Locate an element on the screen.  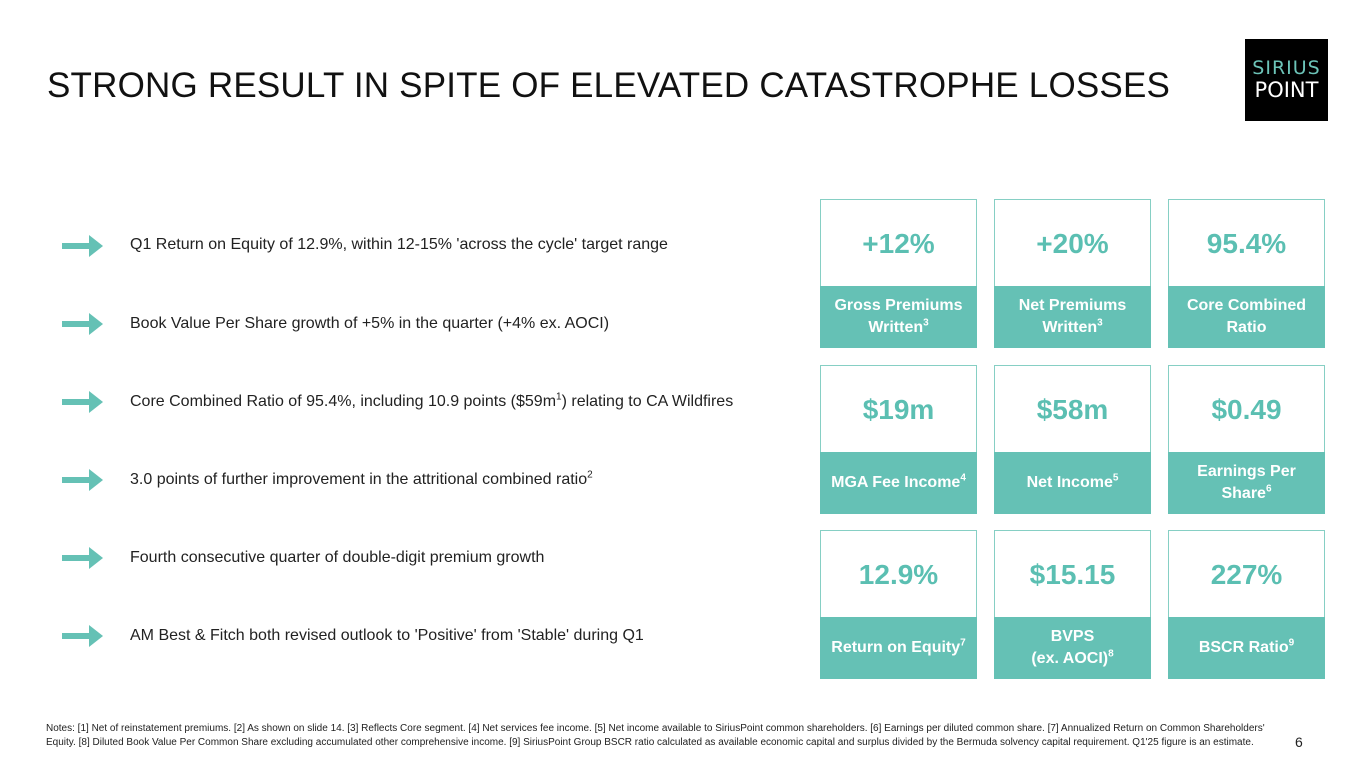
metric-card: $15.15 BVPS (ex. AOCI)8 is located at coordinates (1072, 604).